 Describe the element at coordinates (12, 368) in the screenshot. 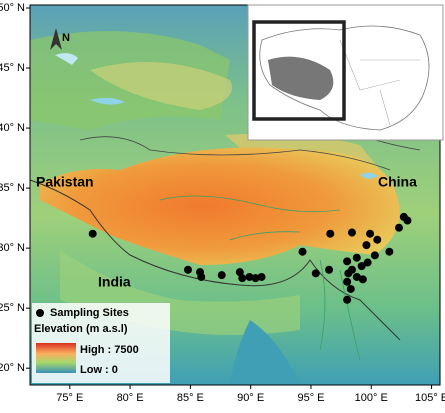

I see `lat-tick-label: 20° N` at that location.